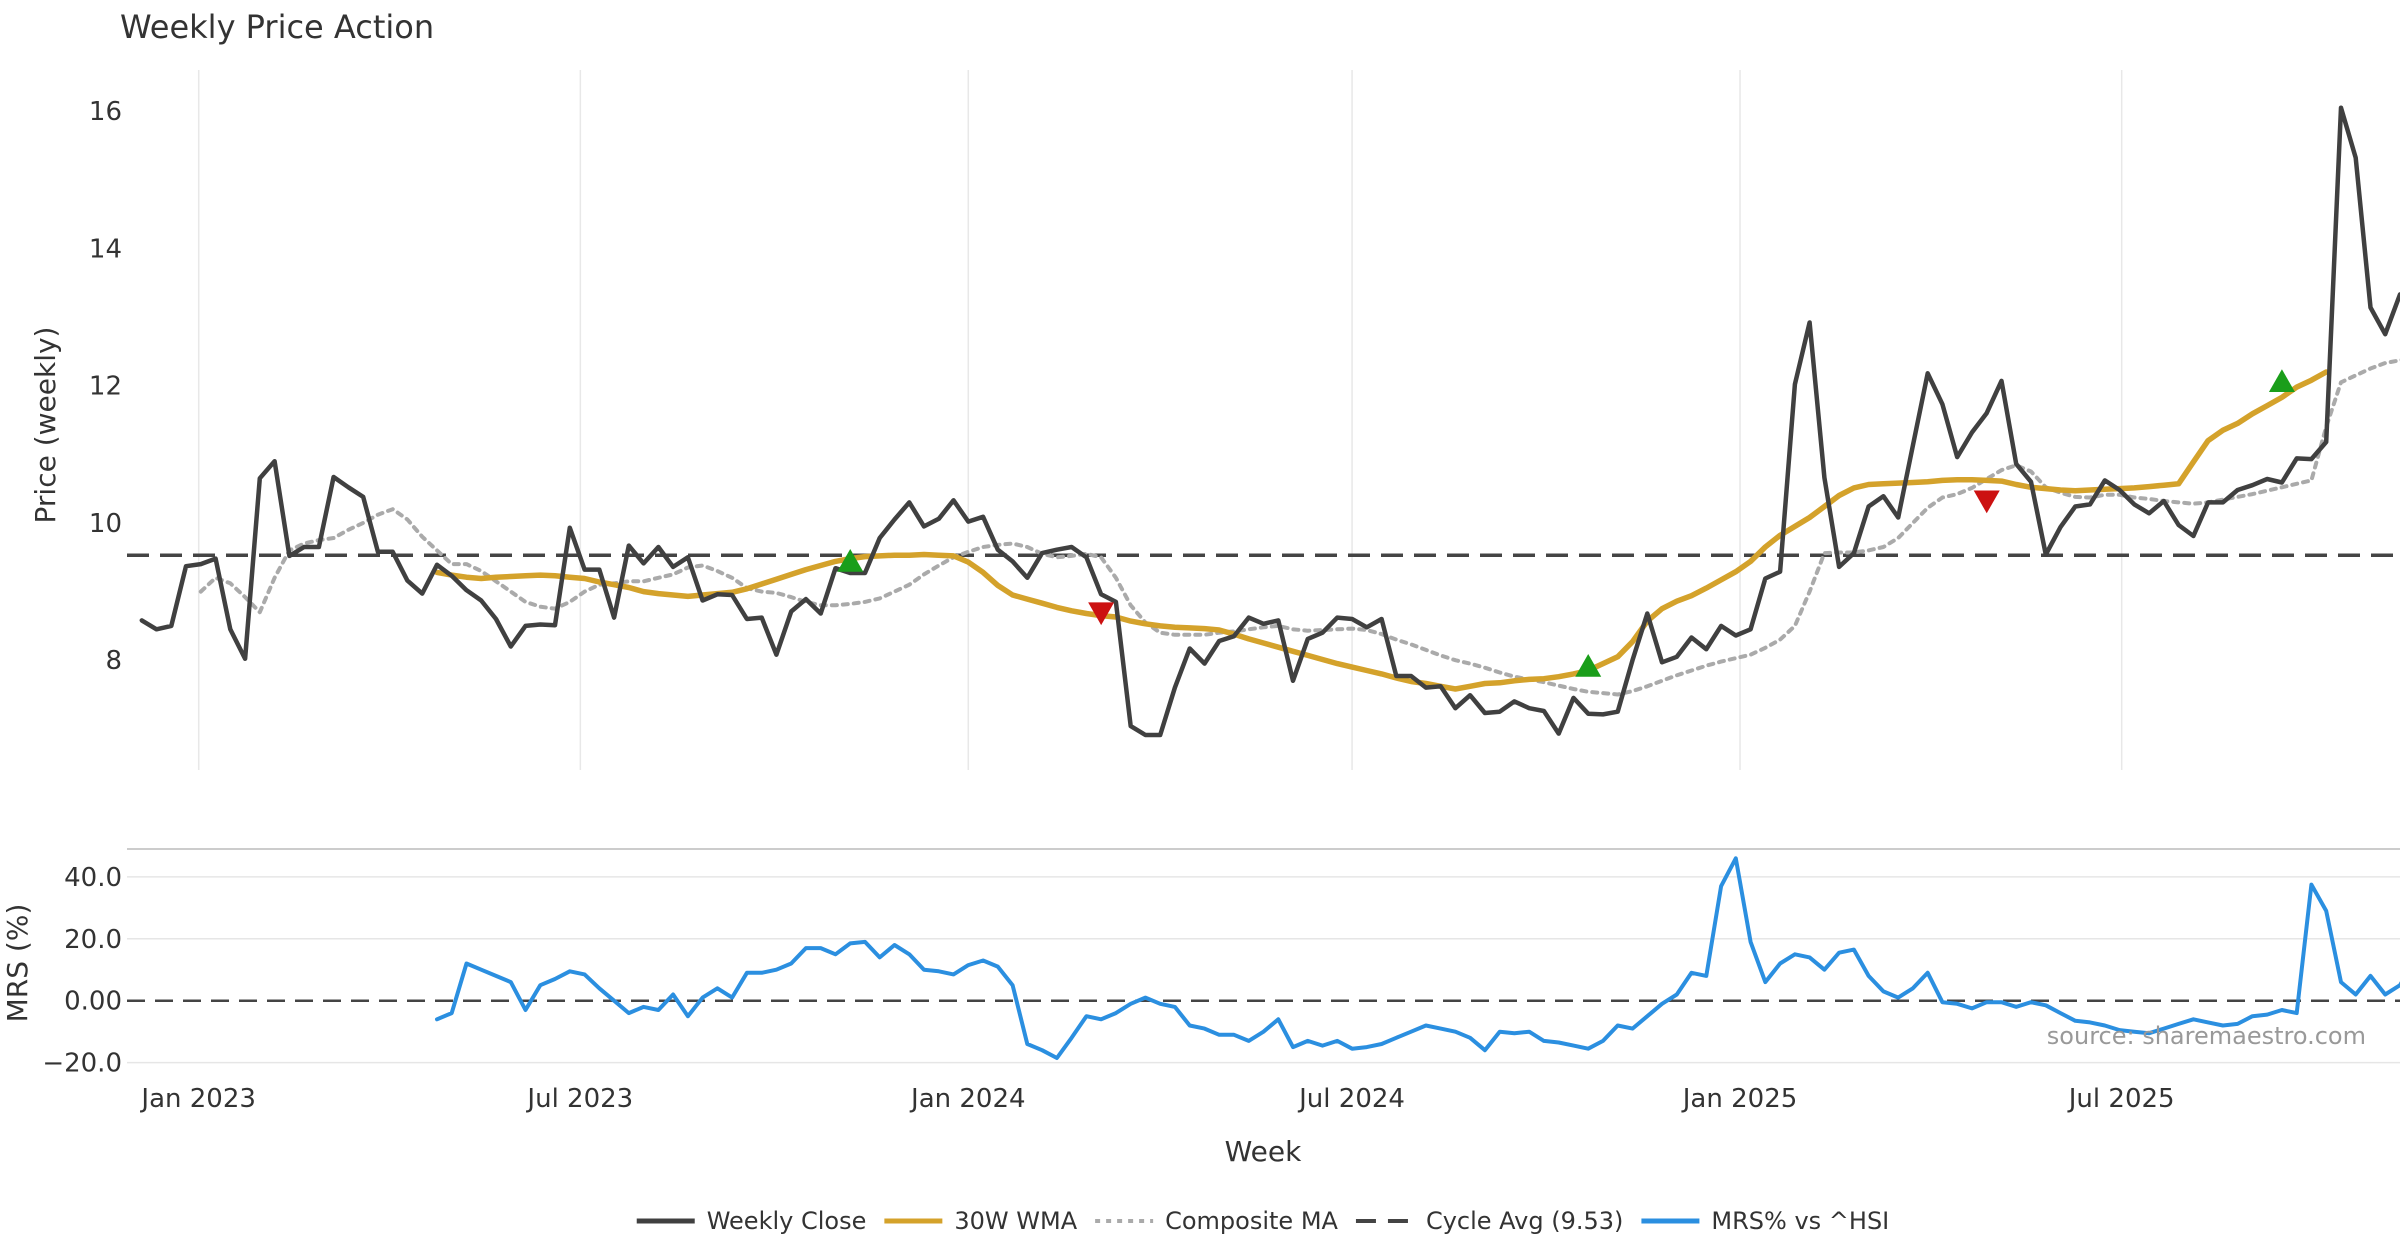 Image resolution: width=2400 pixels, height=1260 pixels. Describe the element at coordinates (105, 524) in the screenshot. I see `price-ytick-label: 10` at that location.